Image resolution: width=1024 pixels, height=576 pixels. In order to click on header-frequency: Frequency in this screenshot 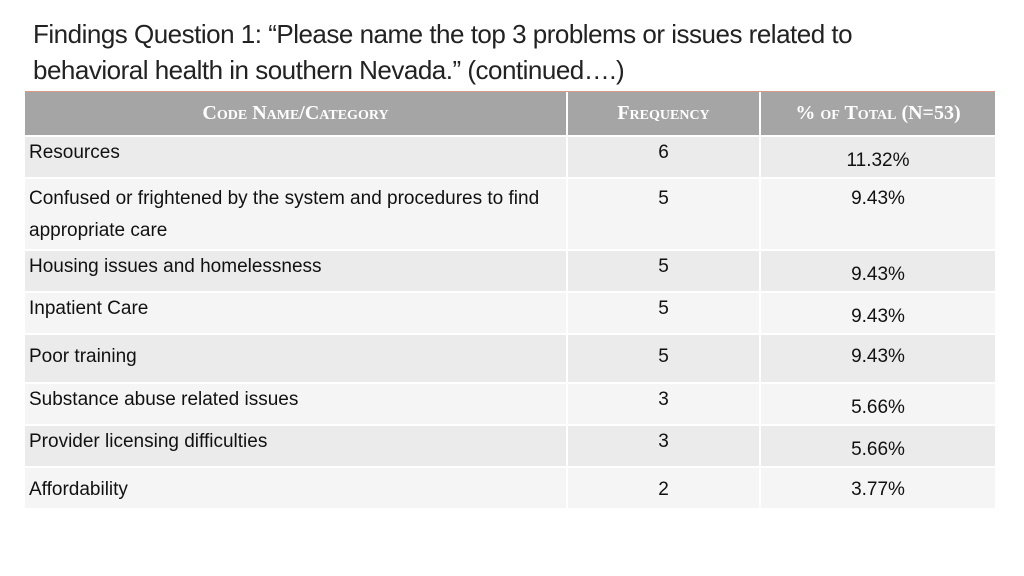, I will do `click(664, 114)`.